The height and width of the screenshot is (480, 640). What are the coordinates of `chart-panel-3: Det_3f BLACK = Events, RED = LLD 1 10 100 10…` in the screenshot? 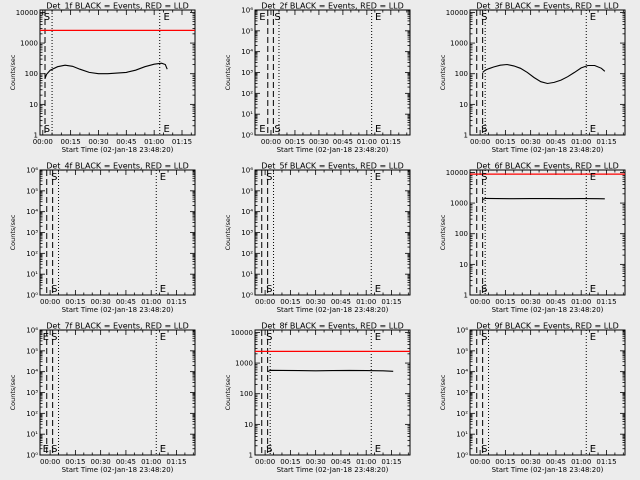 It's located at (532, 78).